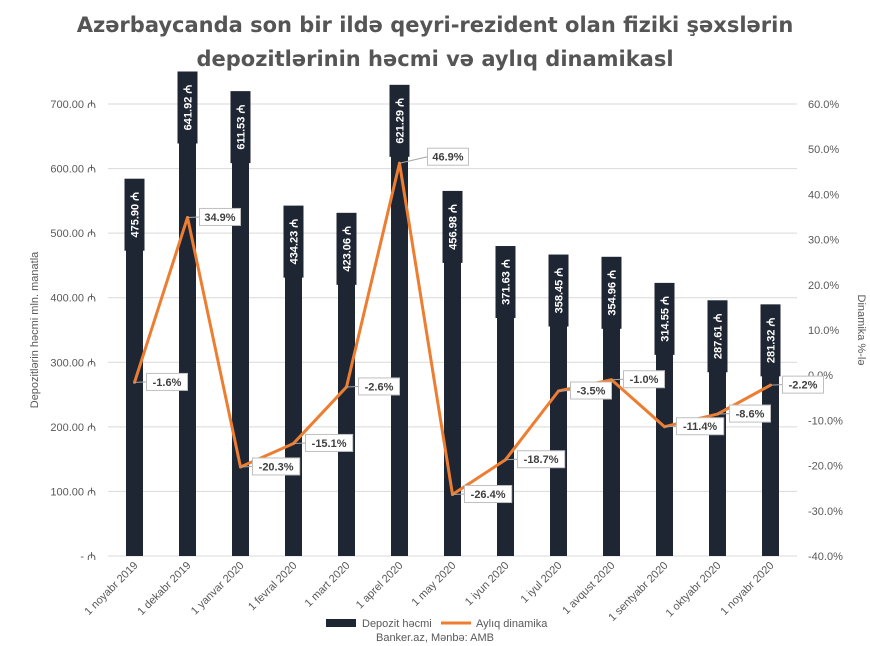  I want to click on bar-value-label: 371.63 ₼, so click(507, 282).